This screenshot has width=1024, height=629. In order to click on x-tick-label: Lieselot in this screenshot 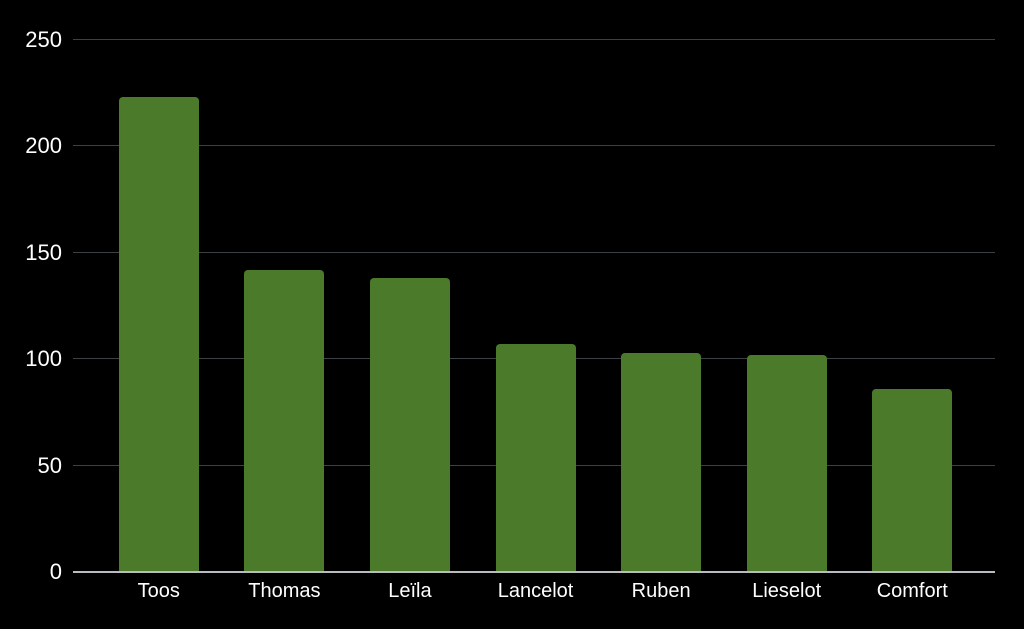, I will do `click(787, 591)`.